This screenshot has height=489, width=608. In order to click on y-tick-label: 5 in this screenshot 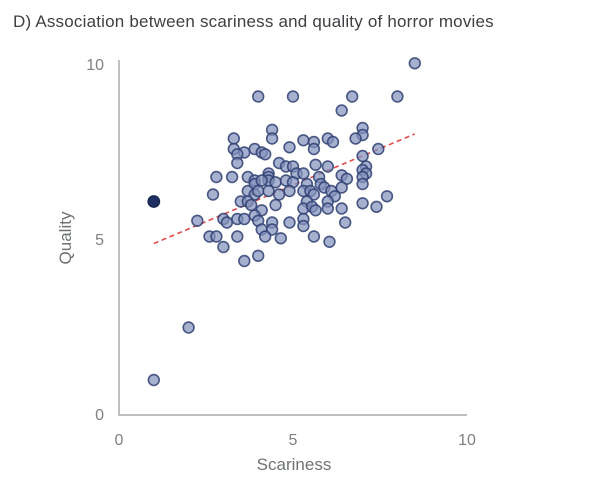, I will do `click(99, 240)`.